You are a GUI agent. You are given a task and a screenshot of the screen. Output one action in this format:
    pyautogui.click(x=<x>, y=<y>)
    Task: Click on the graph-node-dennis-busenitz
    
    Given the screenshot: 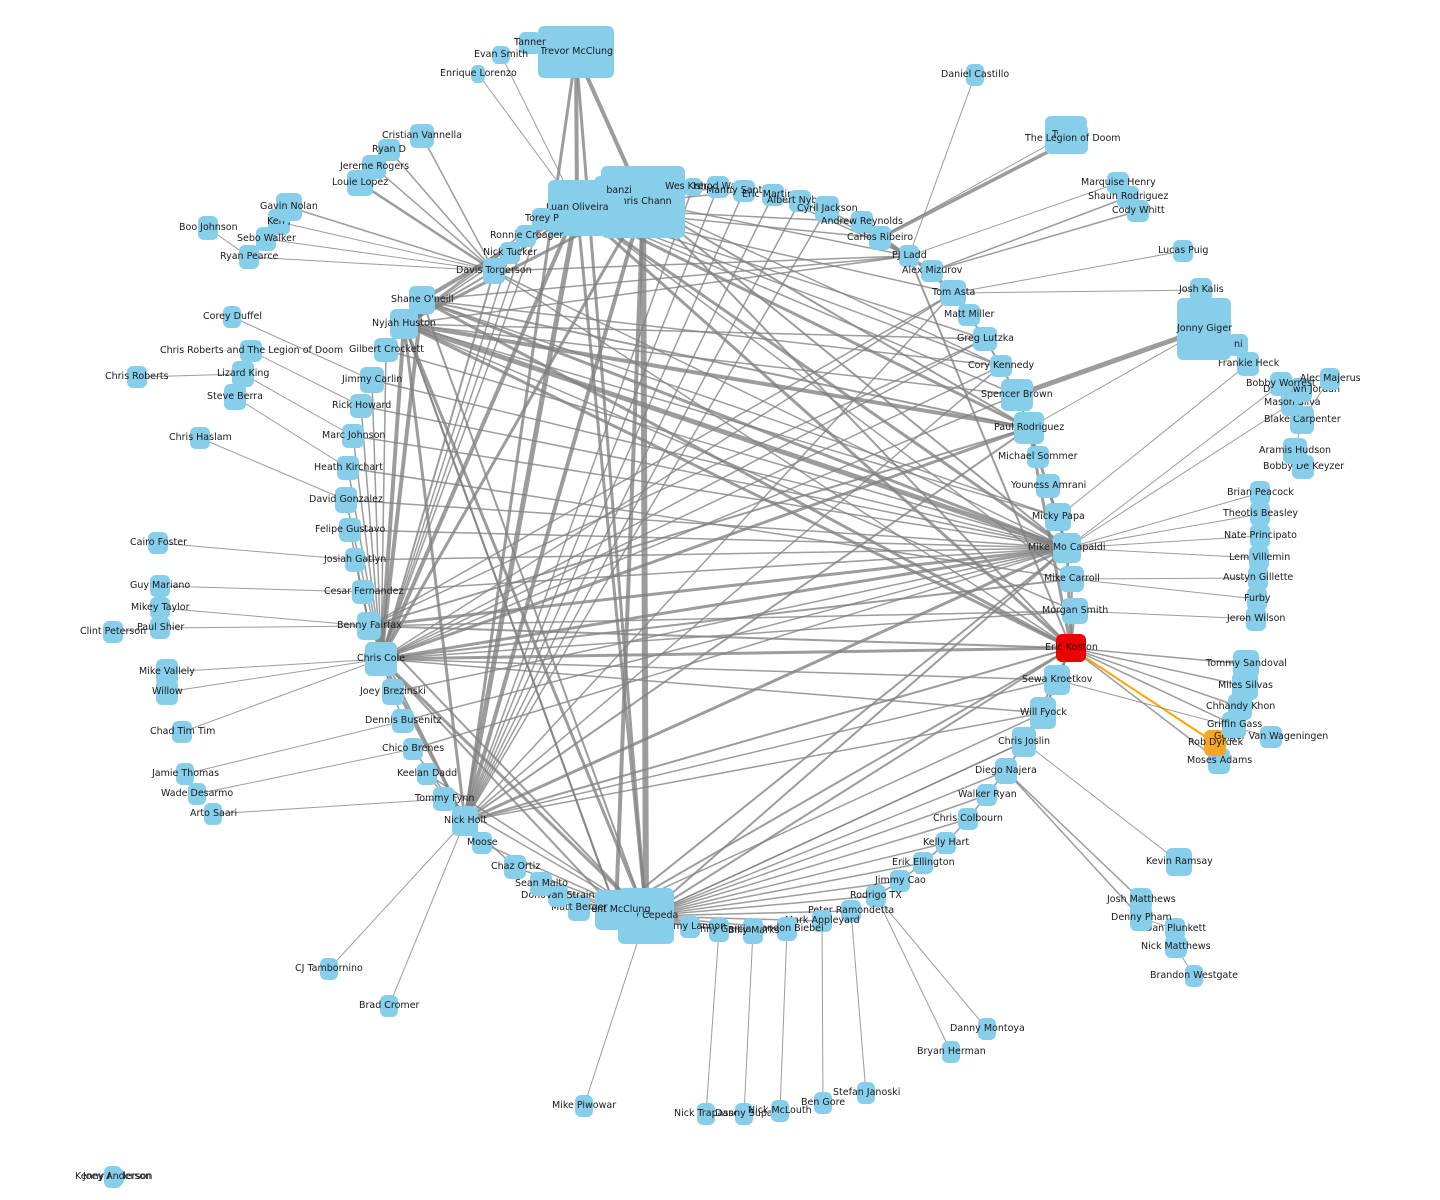 What is the action you would take?
    pyautogui.click(x=403, y=721)
    